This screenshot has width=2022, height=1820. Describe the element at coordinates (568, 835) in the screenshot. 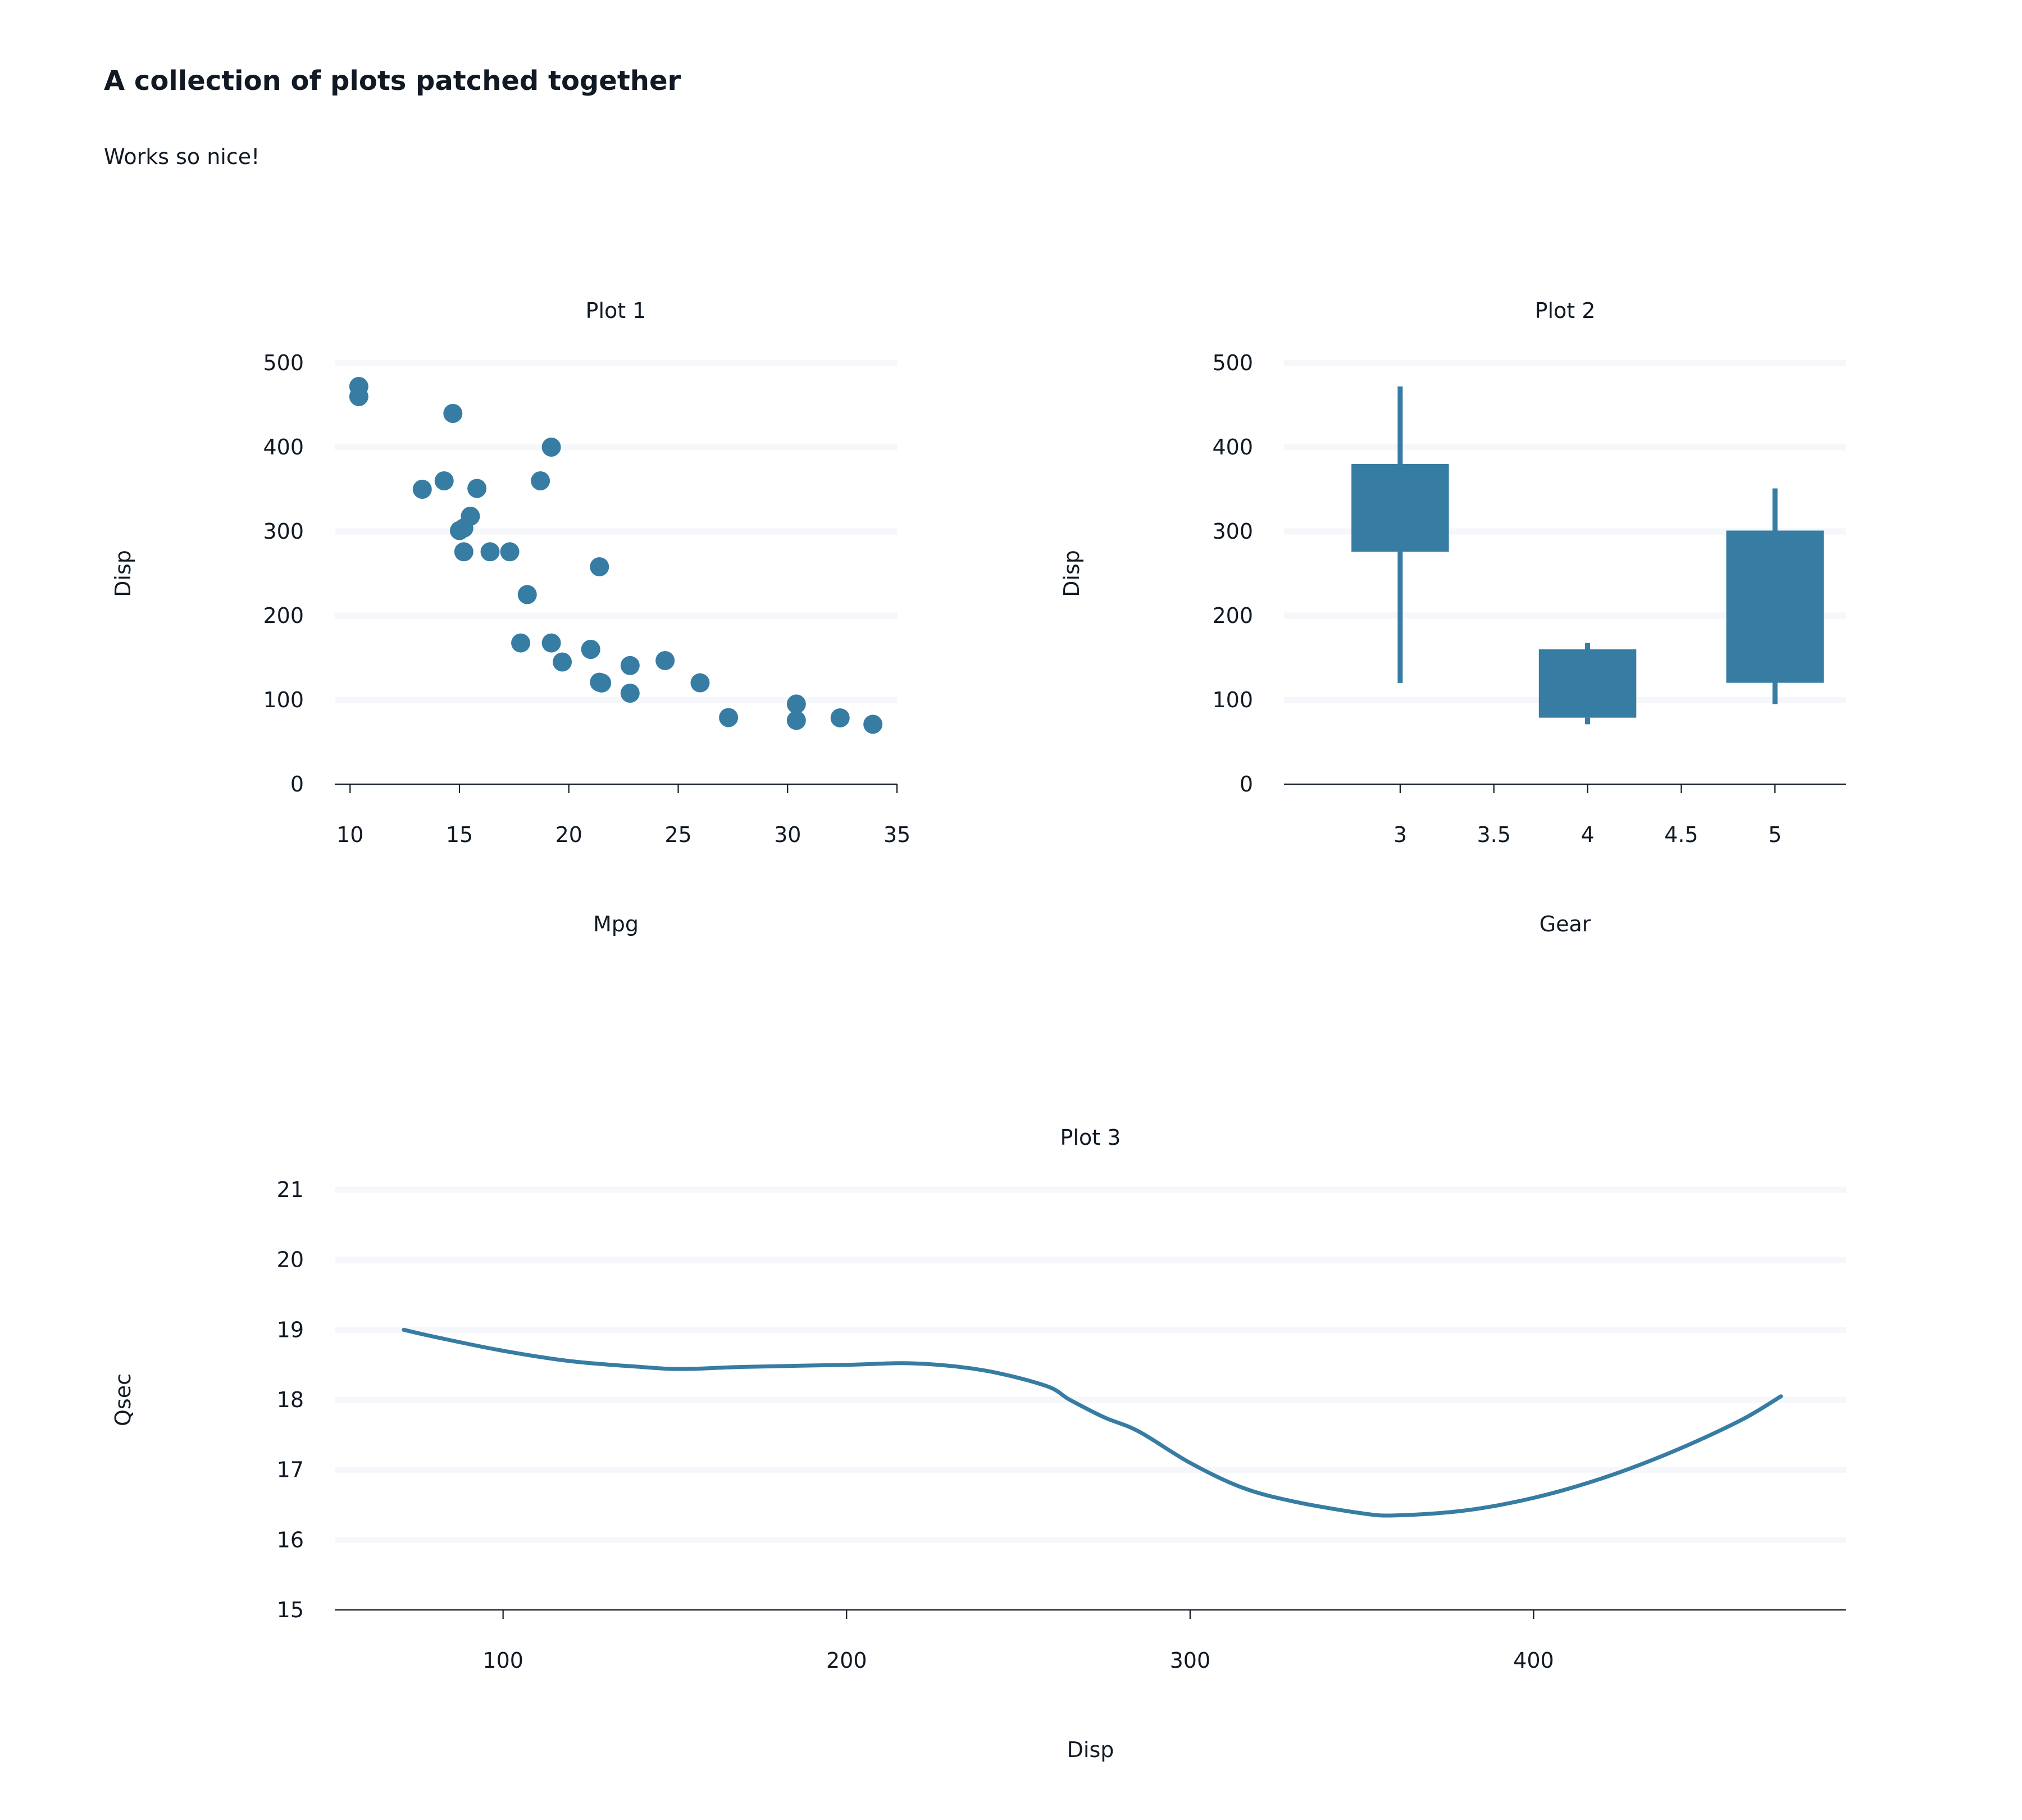

I see `x-tick-label: 20` at that location.